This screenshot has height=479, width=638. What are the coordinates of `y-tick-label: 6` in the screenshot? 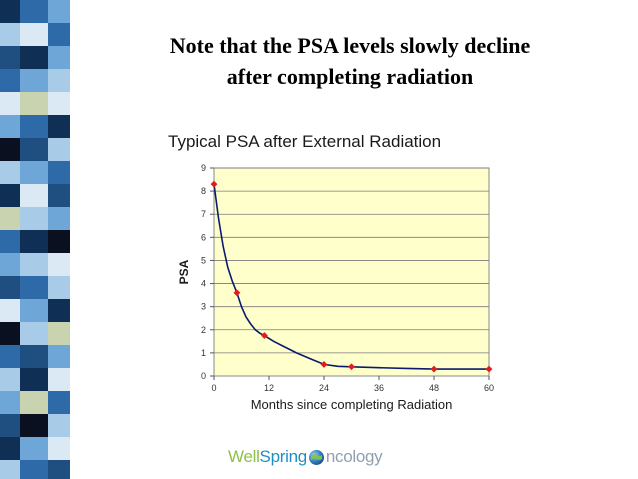 It's located at (203, 237).